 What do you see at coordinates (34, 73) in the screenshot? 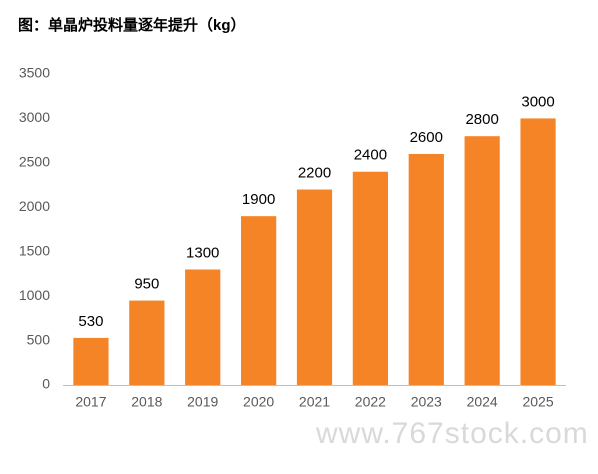
I see `y-tick-label: 3500` at bounding box center [34, 73].